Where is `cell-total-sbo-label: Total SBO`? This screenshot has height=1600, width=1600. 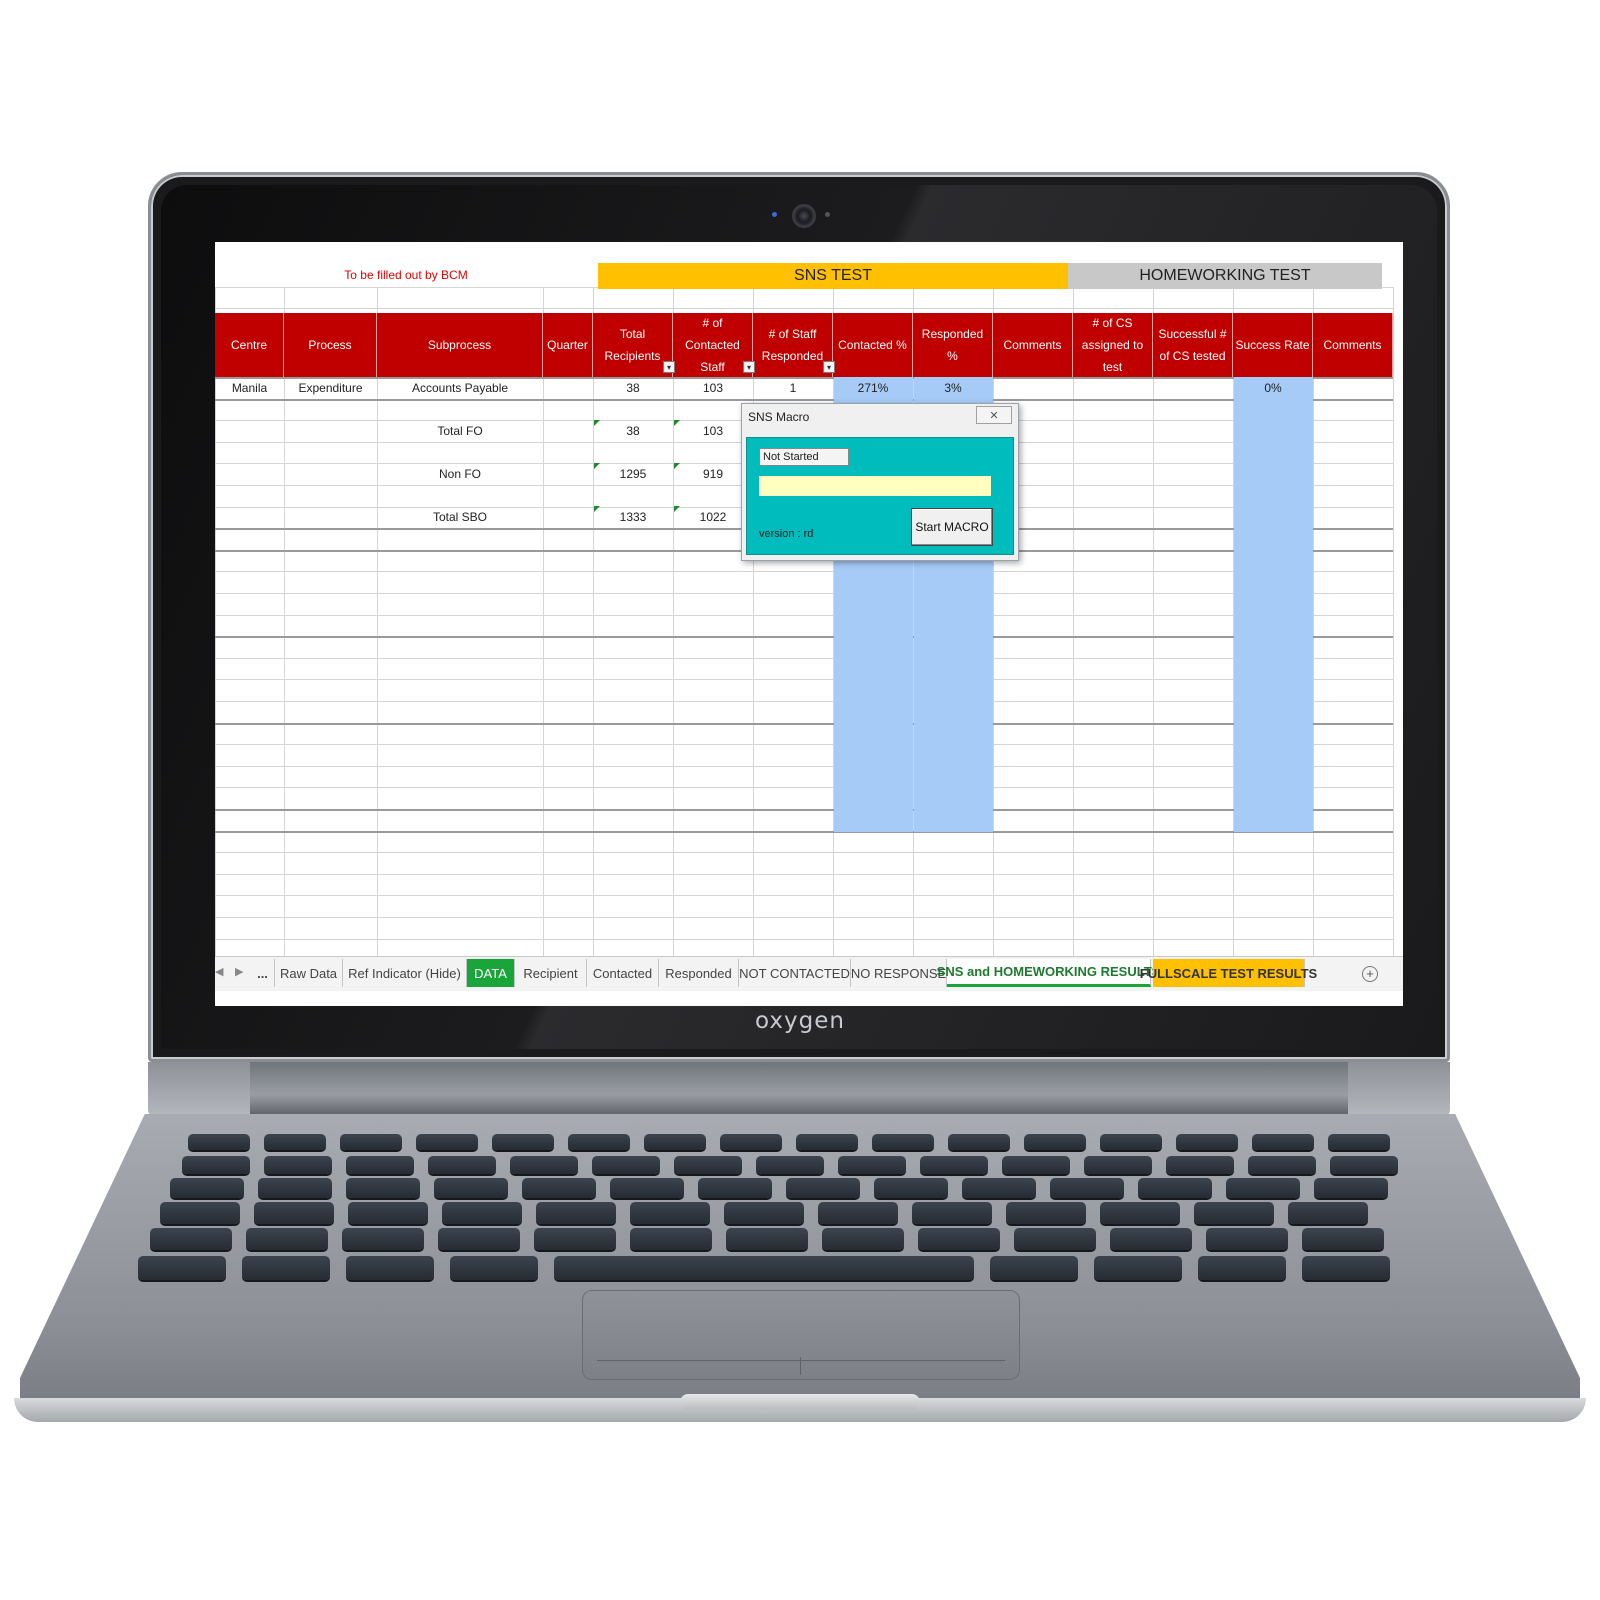 cell-total-sbo-label: Total SBO is located at coordinates (460, 517).